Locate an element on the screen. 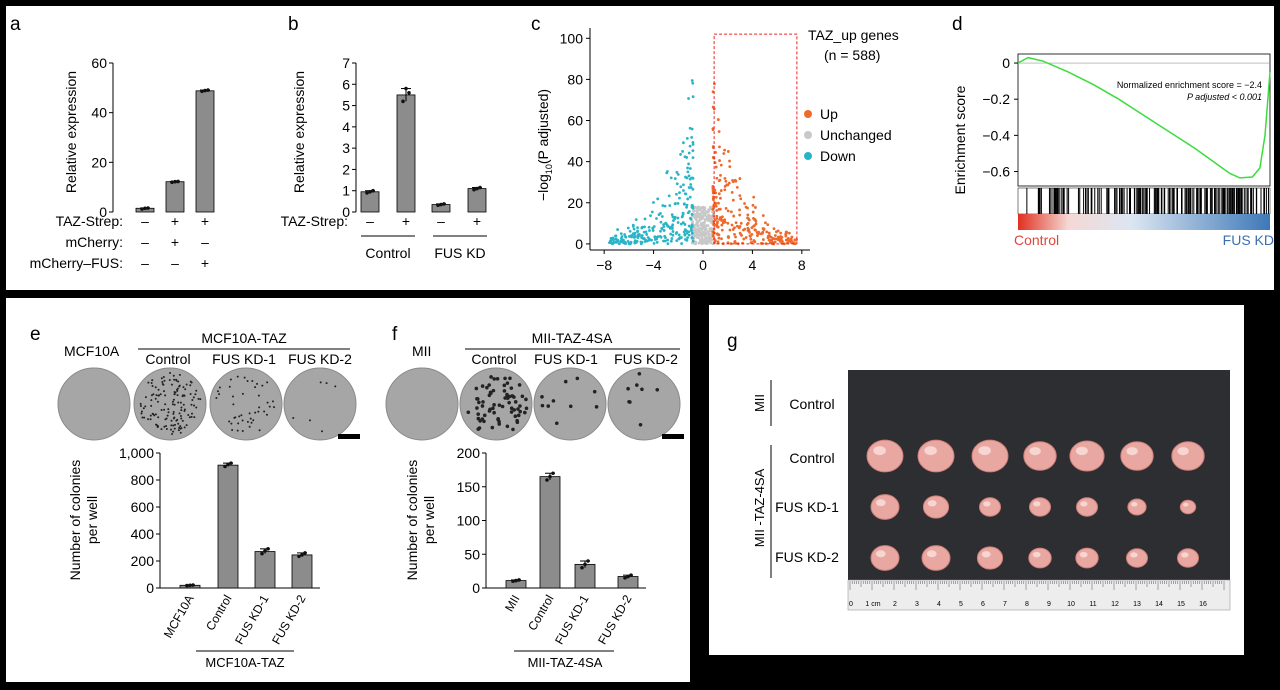 This screenshot has width=1280, height=690. ruler-number: 12 is located at coordinates (1115, 604).